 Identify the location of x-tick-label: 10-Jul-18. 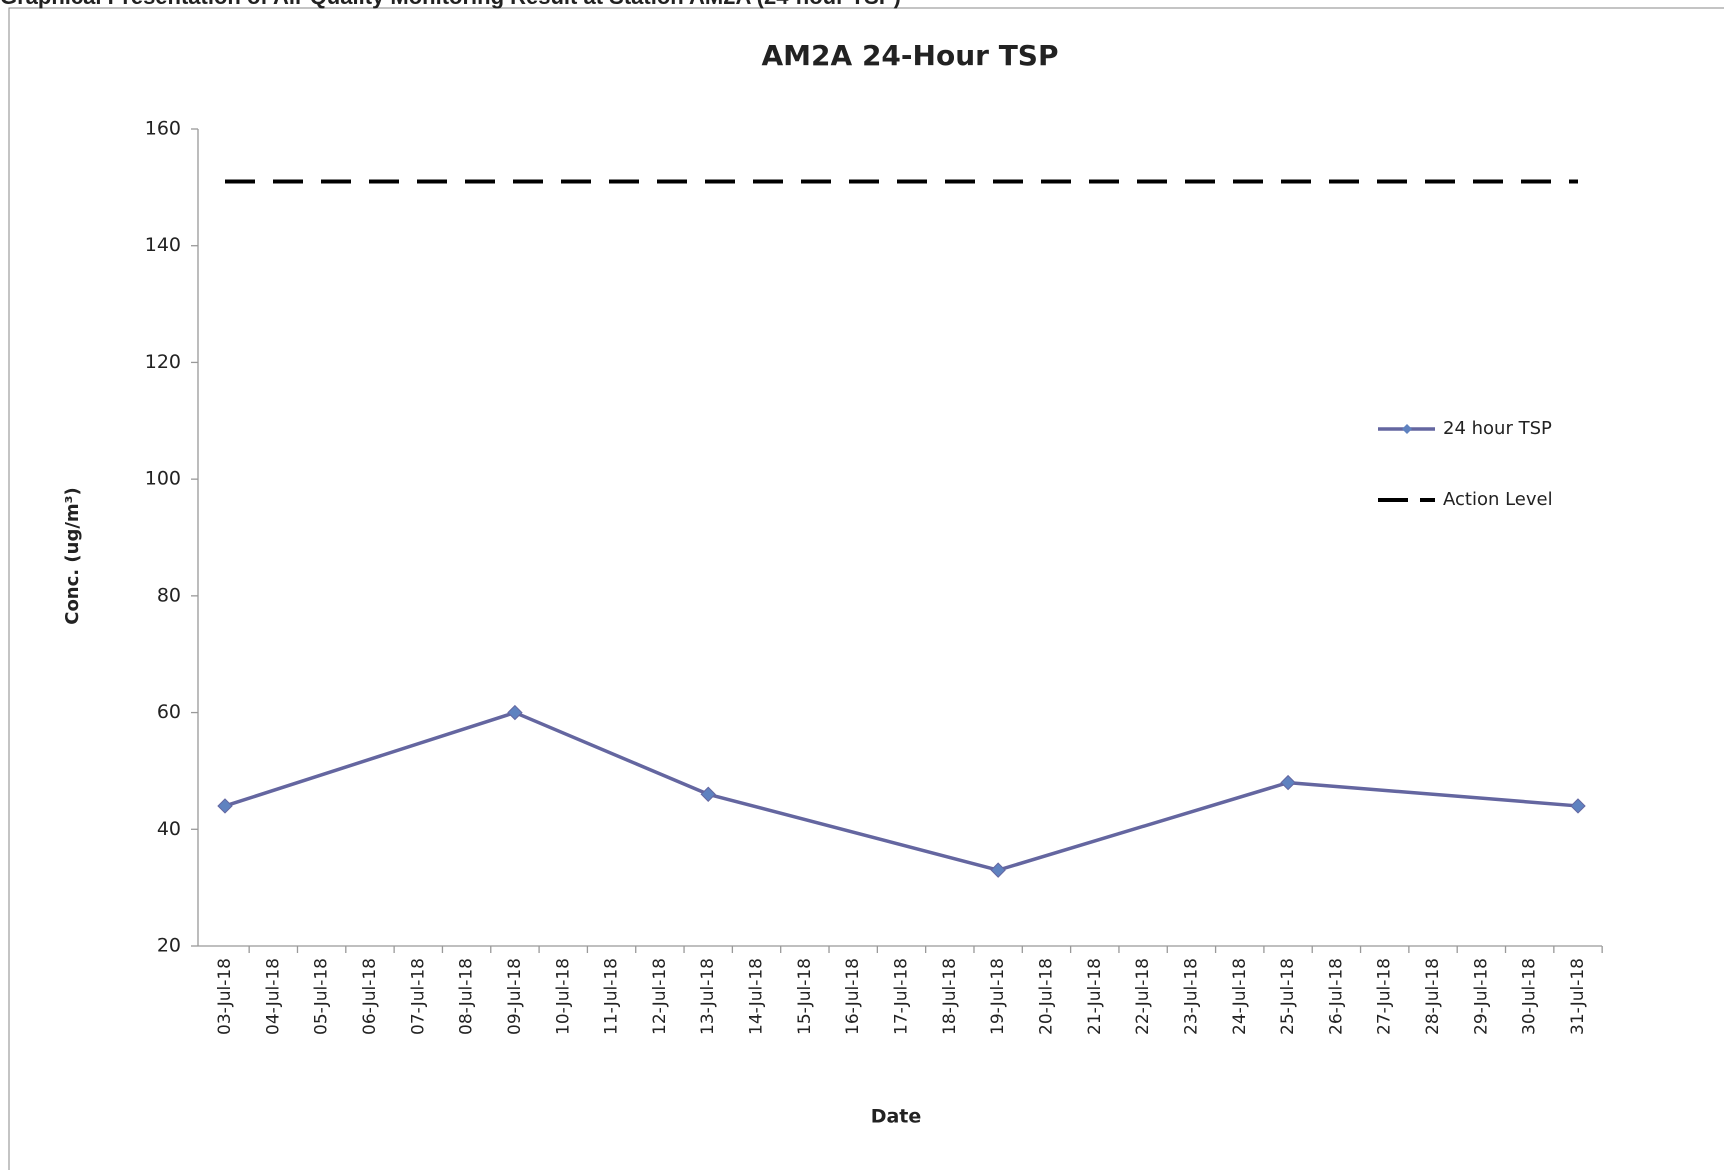
(563, 996).